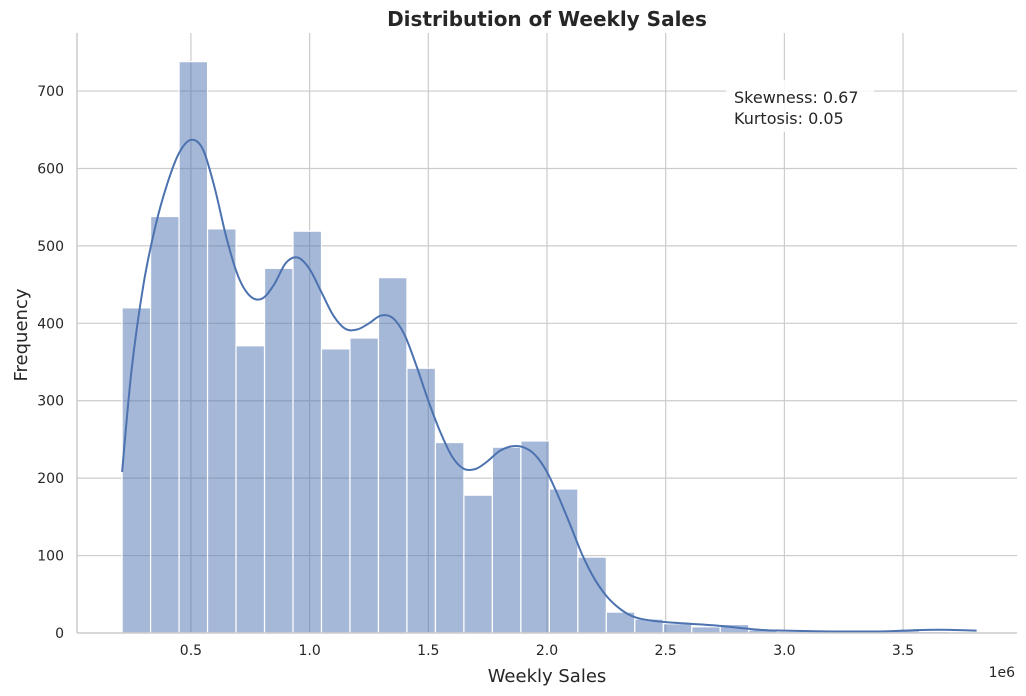  Describe the element at coordinates (1002, 673) in the screenshot. I see `x-axis-offset-label: 1e6` at that location.